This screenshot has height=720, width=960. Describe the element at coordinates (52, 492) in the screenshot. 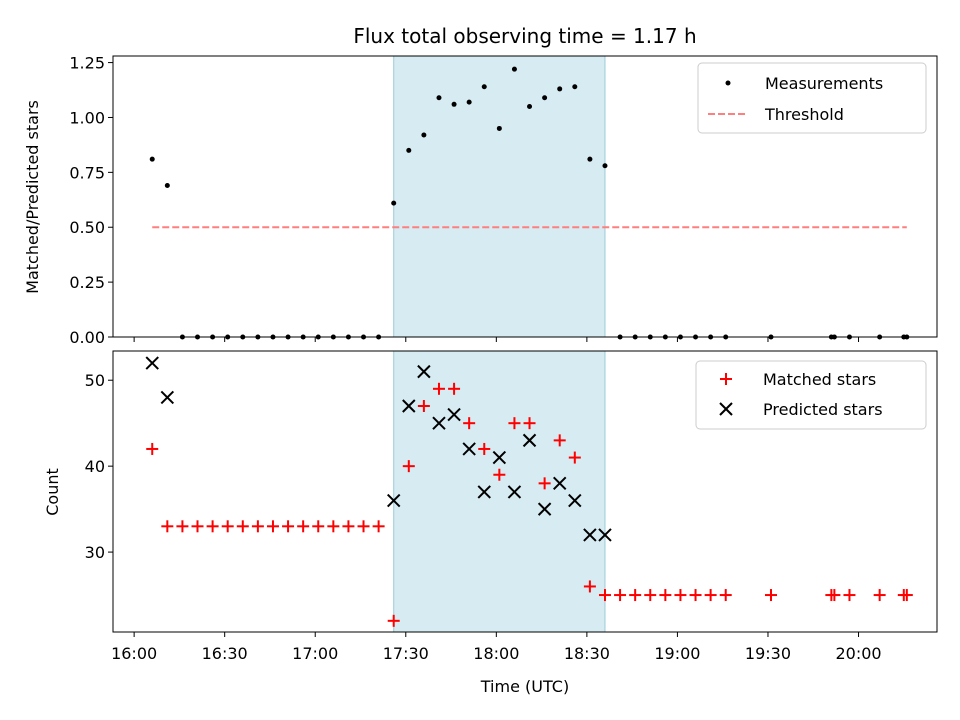

I see `bottom-y-axis-label: Count` at that location.